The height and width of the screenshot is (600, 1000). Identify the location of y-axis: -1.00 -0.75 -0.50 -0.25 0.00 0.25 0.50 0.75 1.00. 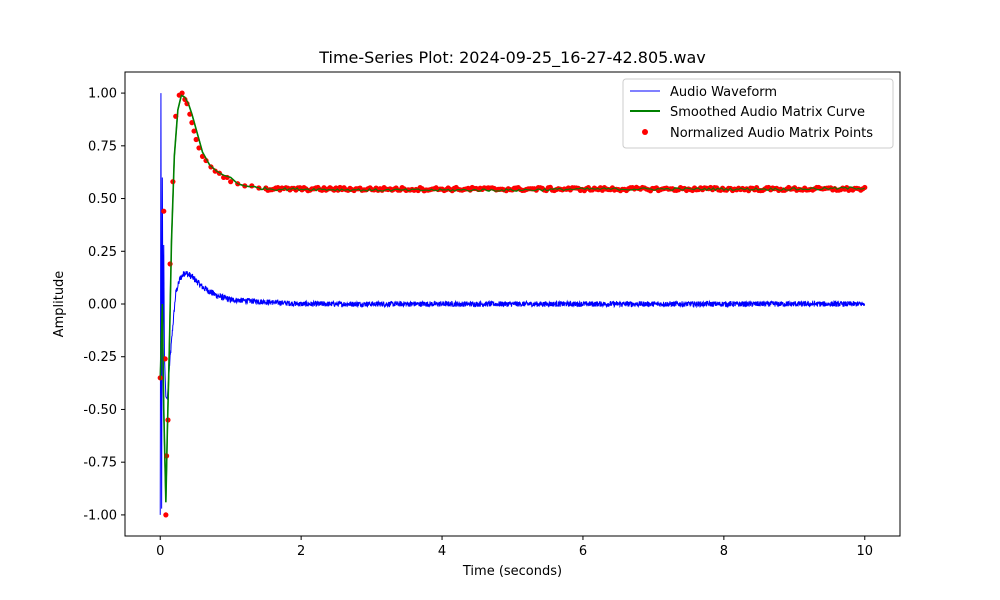
(104, 305).